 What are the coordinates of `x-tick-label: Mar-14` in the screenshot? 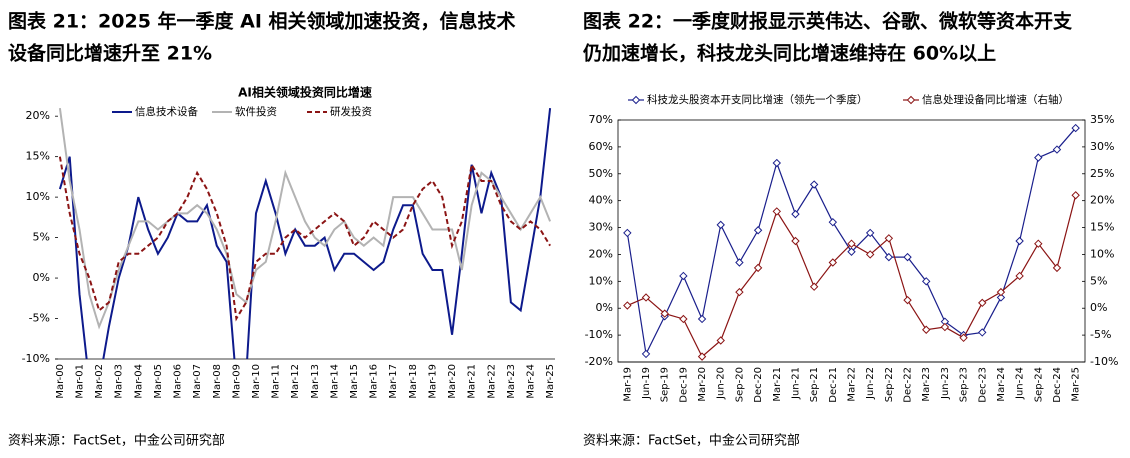 It's located at (334, 381).